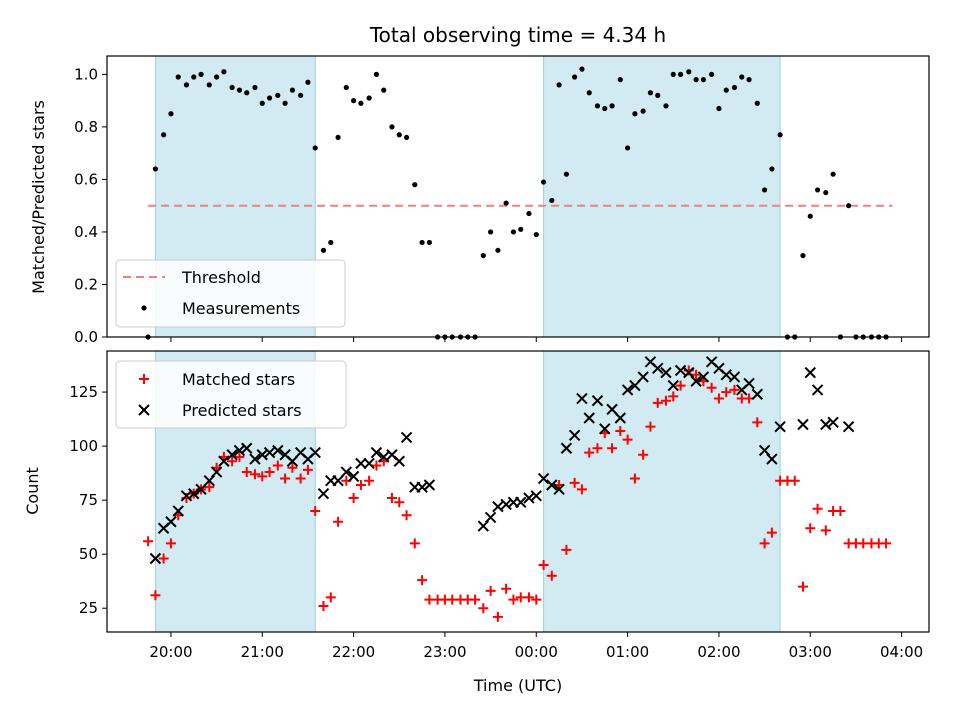 This screenshot has width=960, height=720. I want to click on x-tick-label: 23:00, so click(444, 652).